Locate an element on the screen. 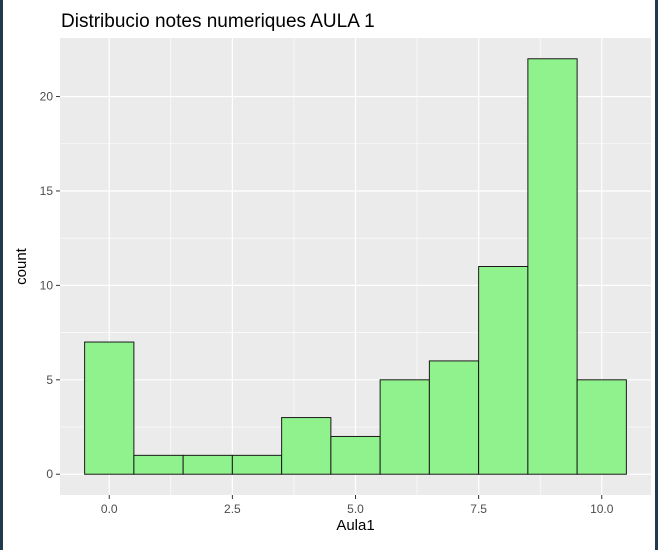  x-tick-label: 2.5 is located at coordinates (232, 509).